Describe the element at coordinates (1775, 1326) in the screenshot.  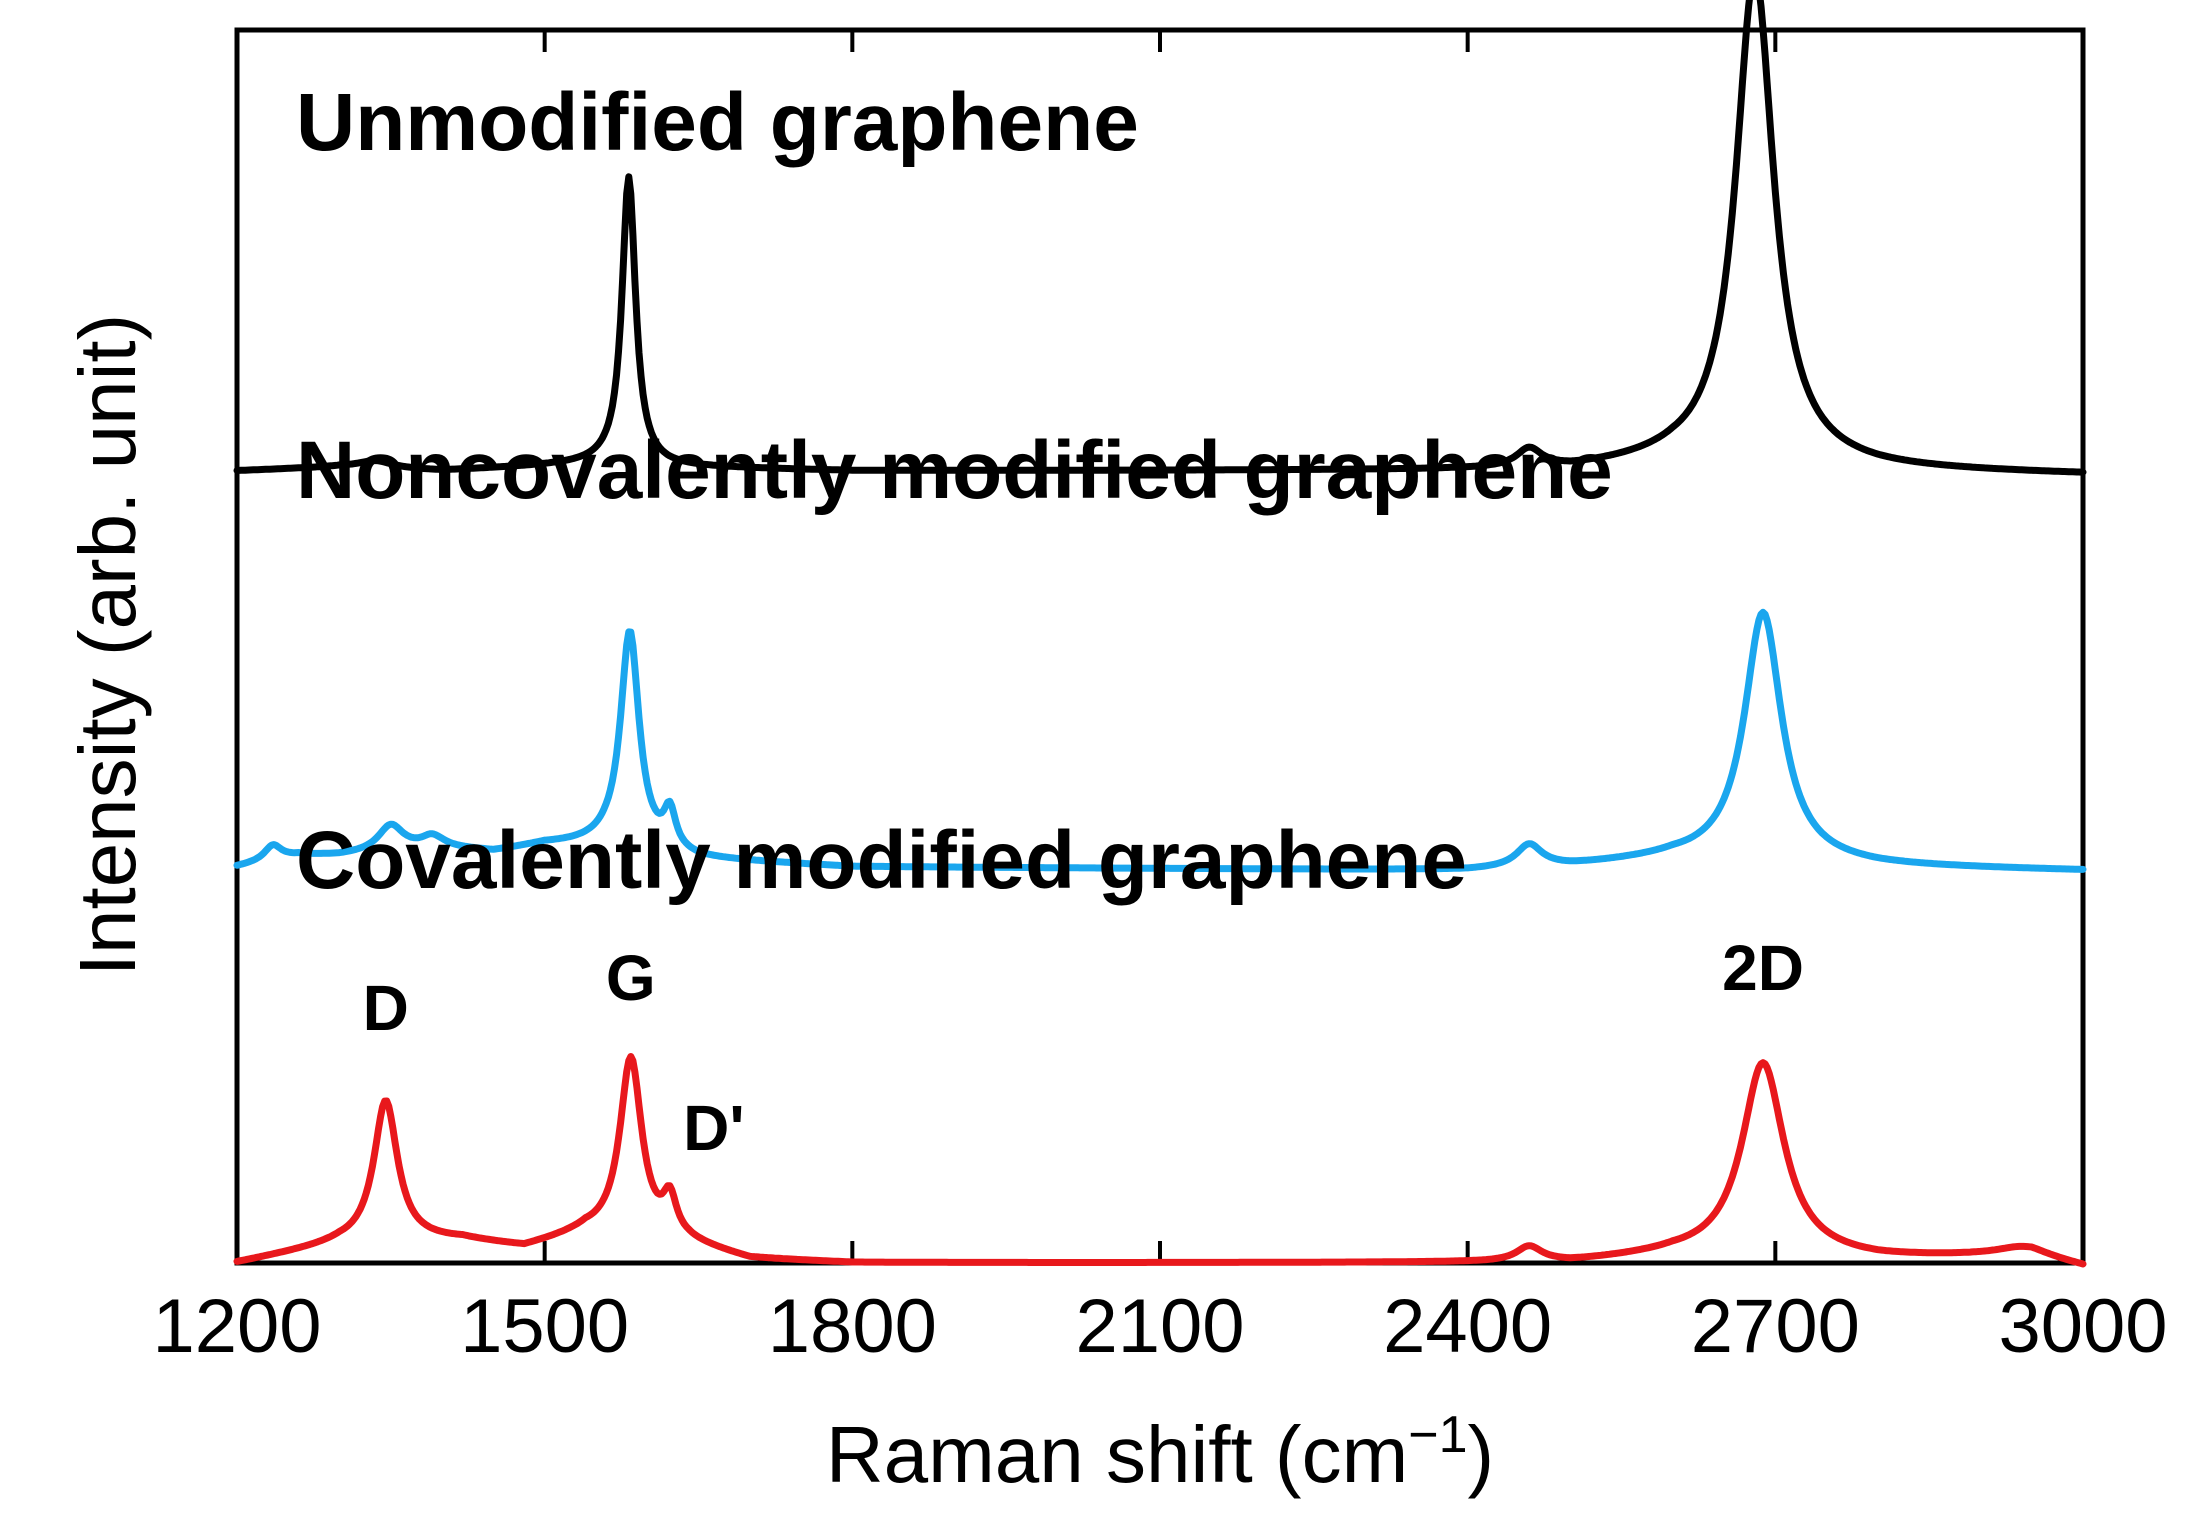
I see `x-tick-label: 2700` at that location.